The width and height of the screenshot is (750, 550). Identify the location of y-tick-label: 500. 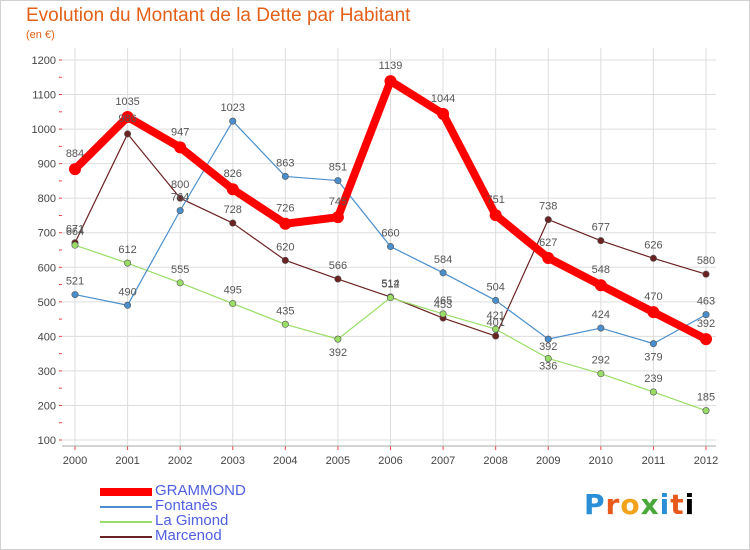
(47, 303).